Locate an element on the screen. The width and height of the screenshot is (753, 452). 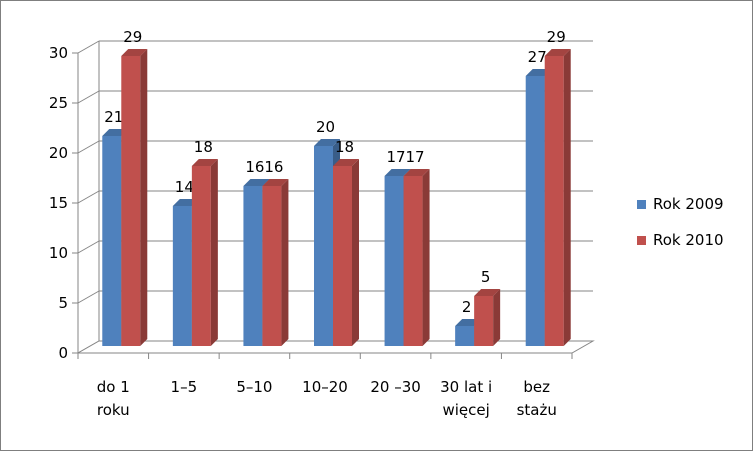
data-label: 27 is located at coordinates (537, 57).